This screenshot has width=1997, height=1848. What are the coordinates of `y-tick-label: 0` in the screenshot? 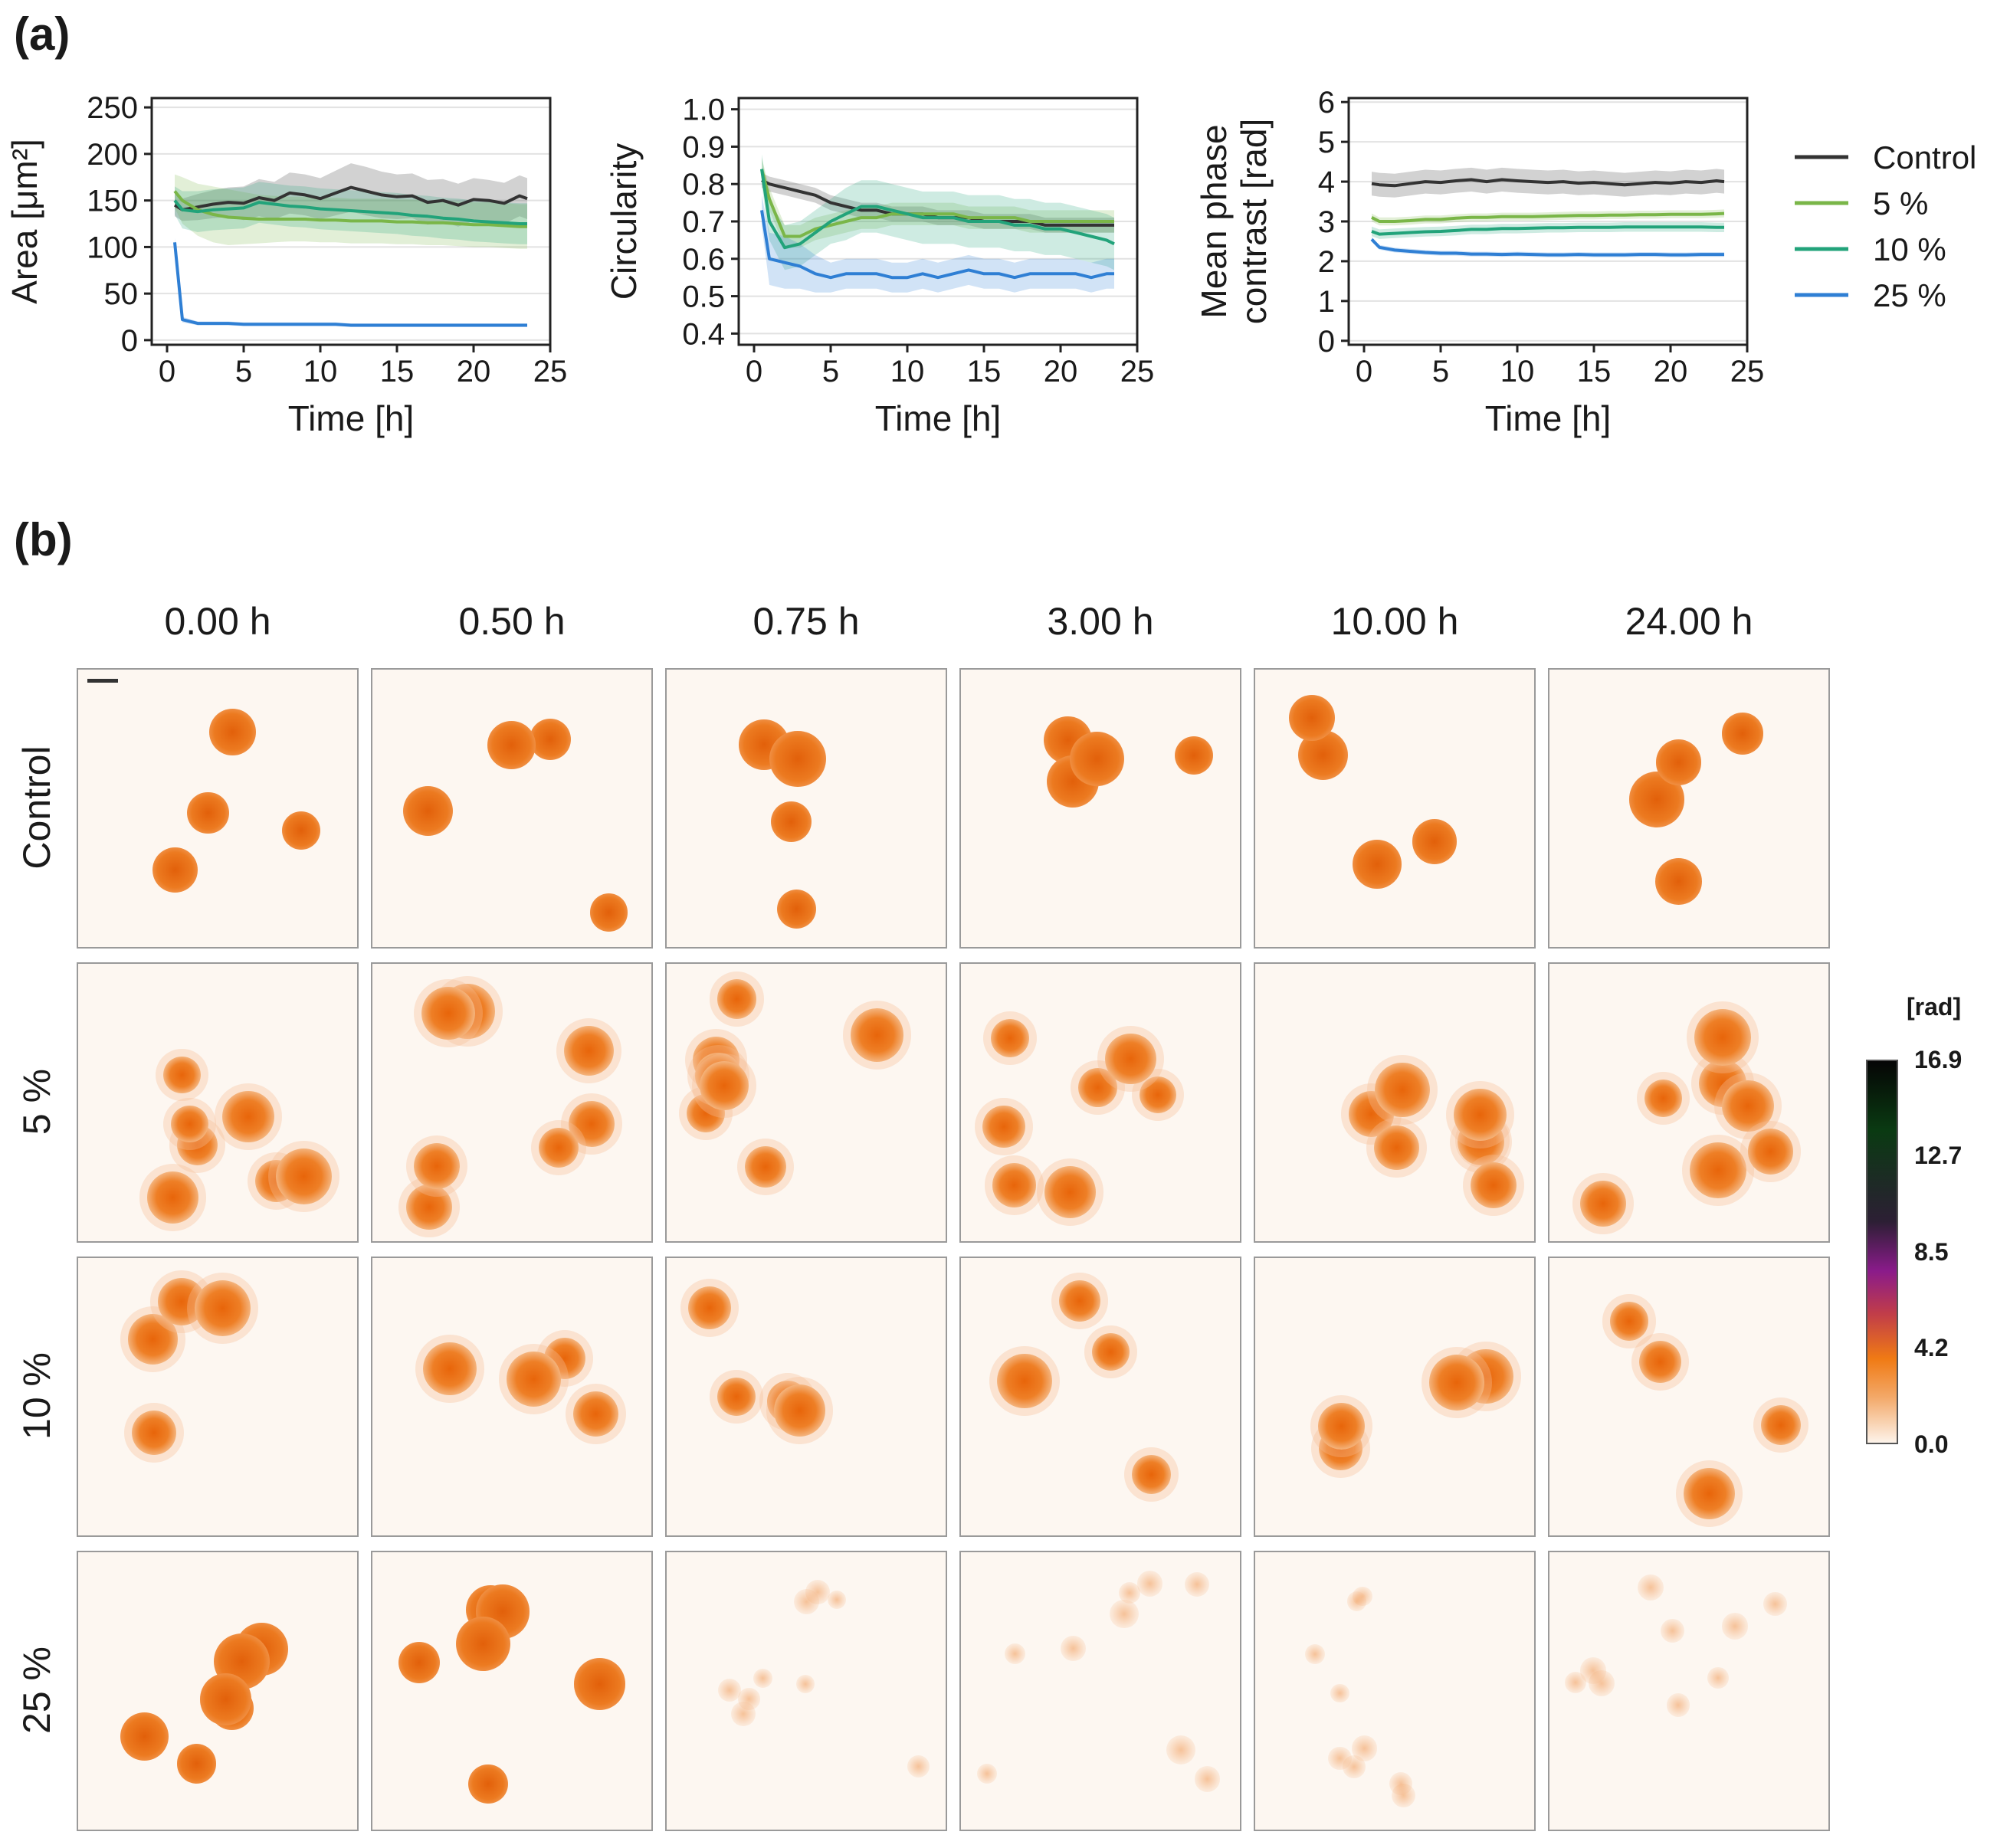 It's located at (1326, 342).